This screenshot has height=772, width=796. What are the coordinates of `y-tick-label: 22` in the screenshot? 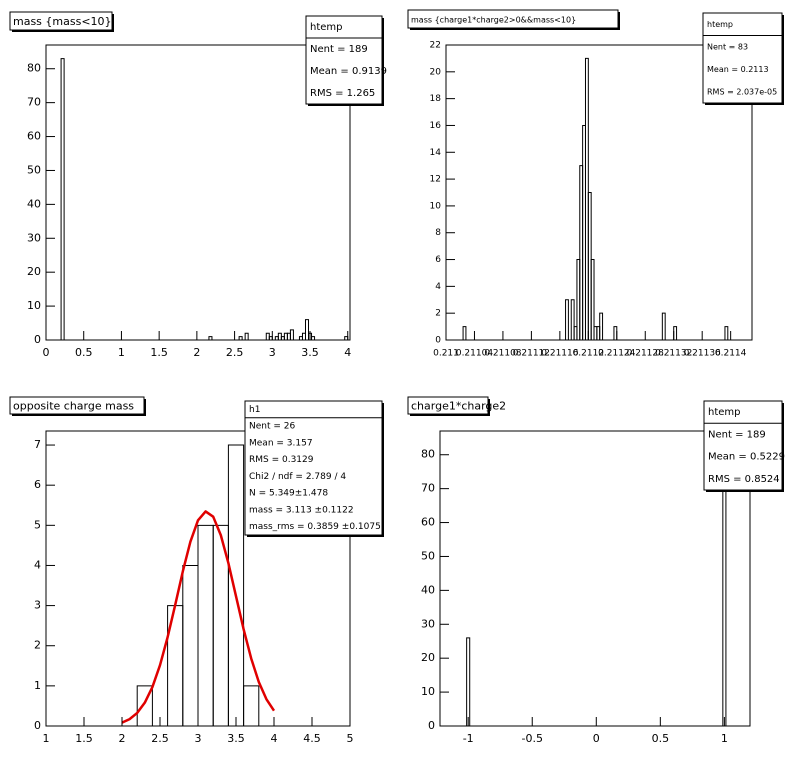 It's located at (435, 46).